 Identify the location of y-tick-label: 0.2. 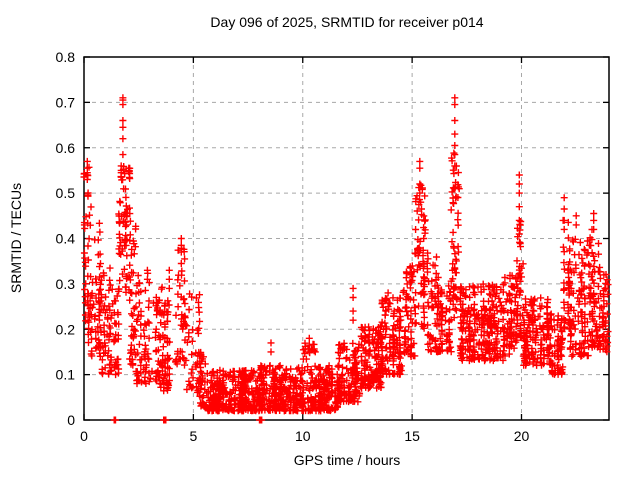
(66, 329).